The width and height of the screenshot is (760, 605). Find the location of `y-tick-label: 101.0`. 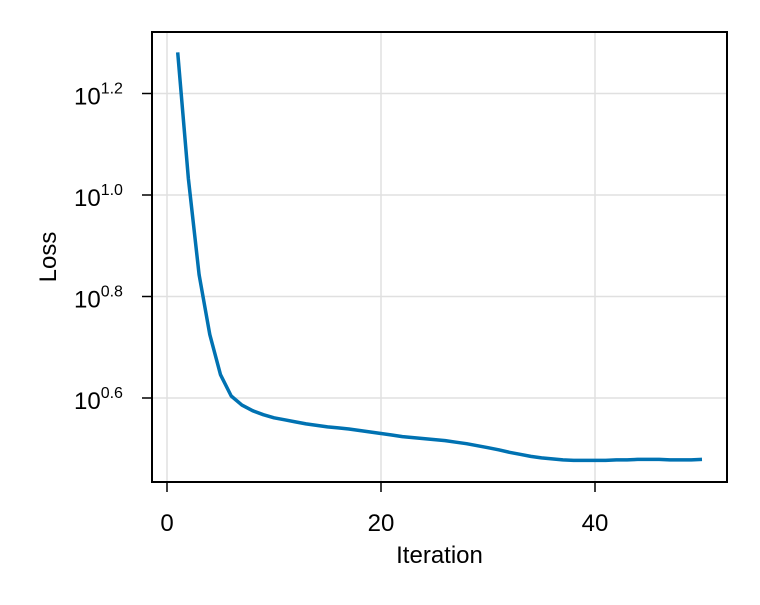

y-tick-label: 101.0 is located at coordinates (98, 197).